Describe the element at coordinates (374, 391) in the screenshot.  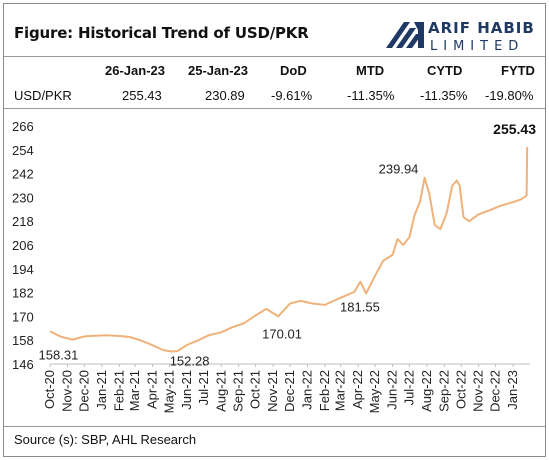
I see `x-tick-label: May-22` at that location.